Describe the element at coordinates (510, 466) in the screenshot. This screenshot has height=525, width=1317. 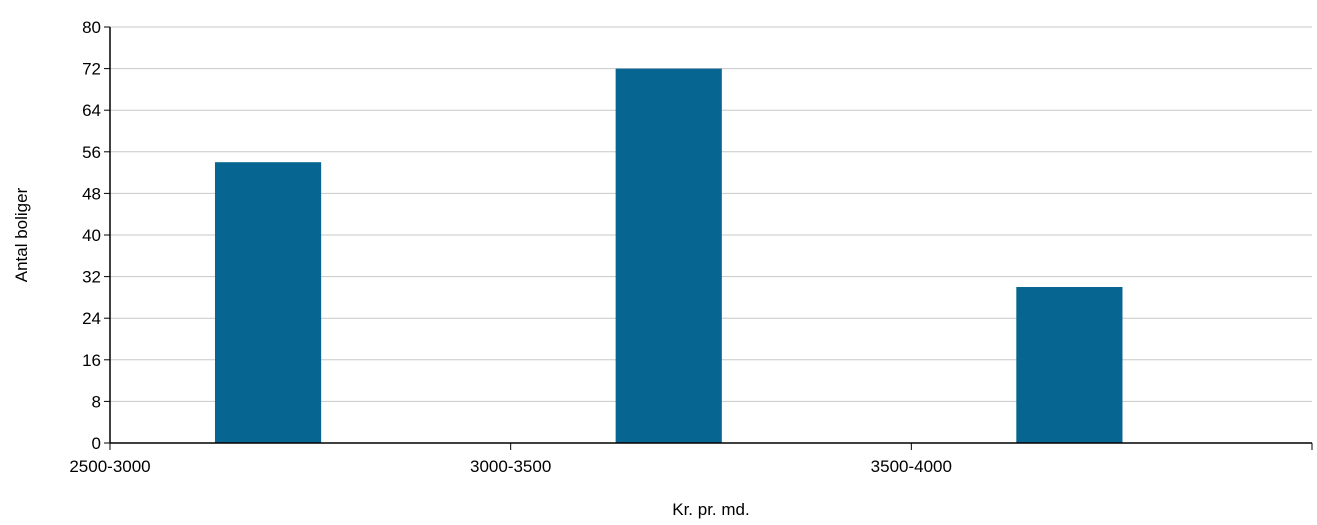
I see `x-tick-label: 3000-3500` at that location.